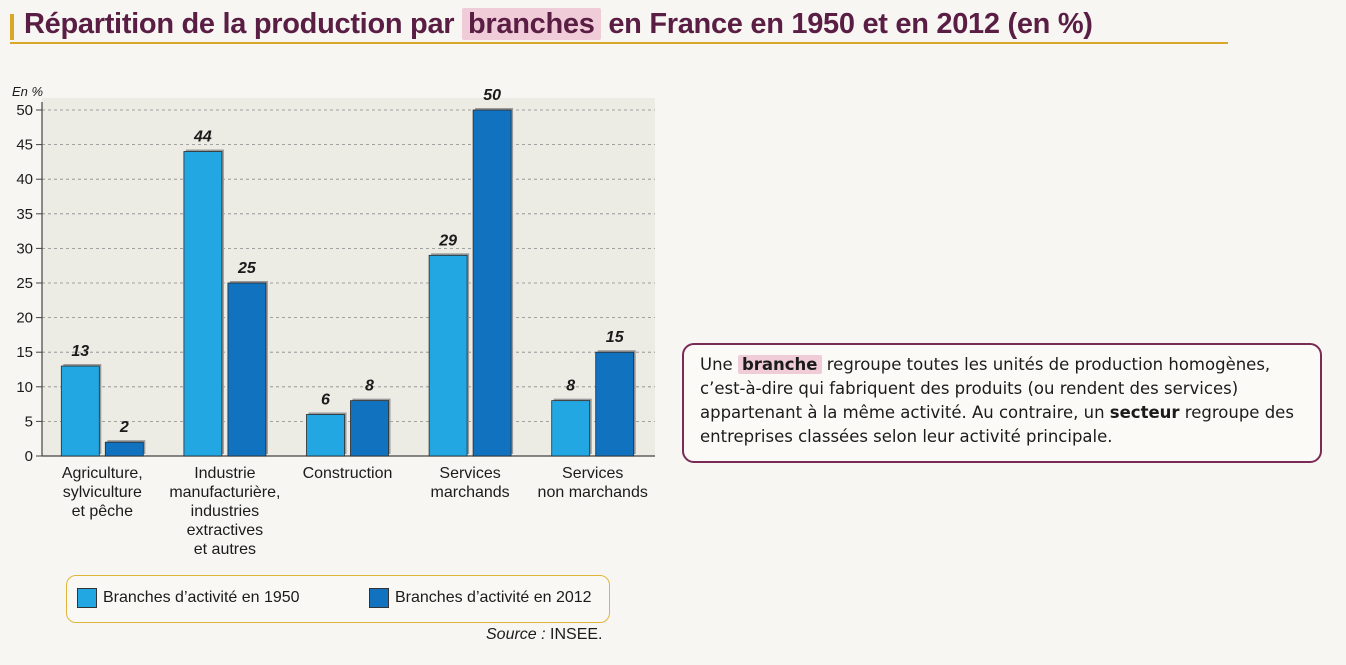  Describe the element at coordinates (102, 492) in the screenshot. I see `x-tick-label: sylviculture` at that location.